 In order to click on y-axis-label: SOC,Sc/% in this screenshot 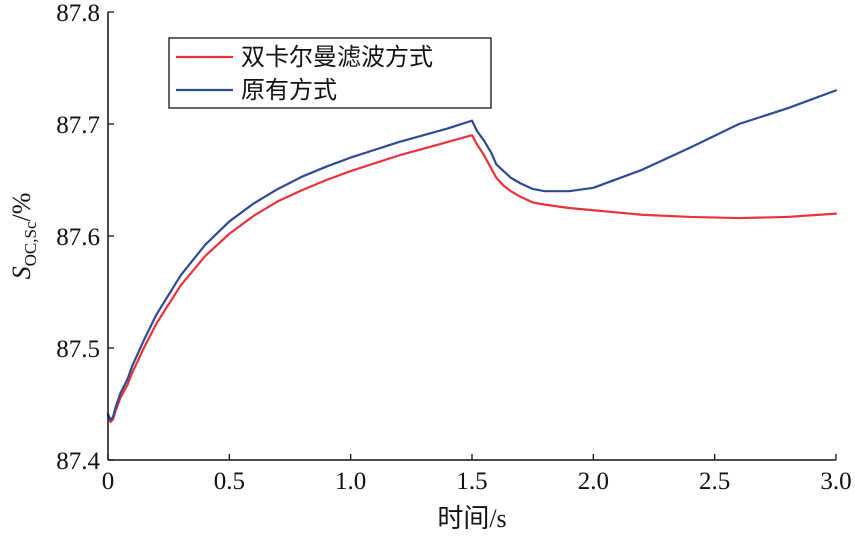, I will do `click(23, 236)`.